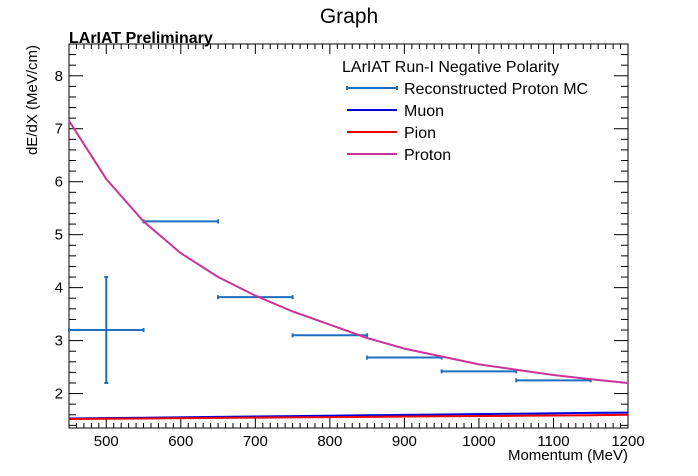  I want to click on legend-label: Proton, so click(427, 155).